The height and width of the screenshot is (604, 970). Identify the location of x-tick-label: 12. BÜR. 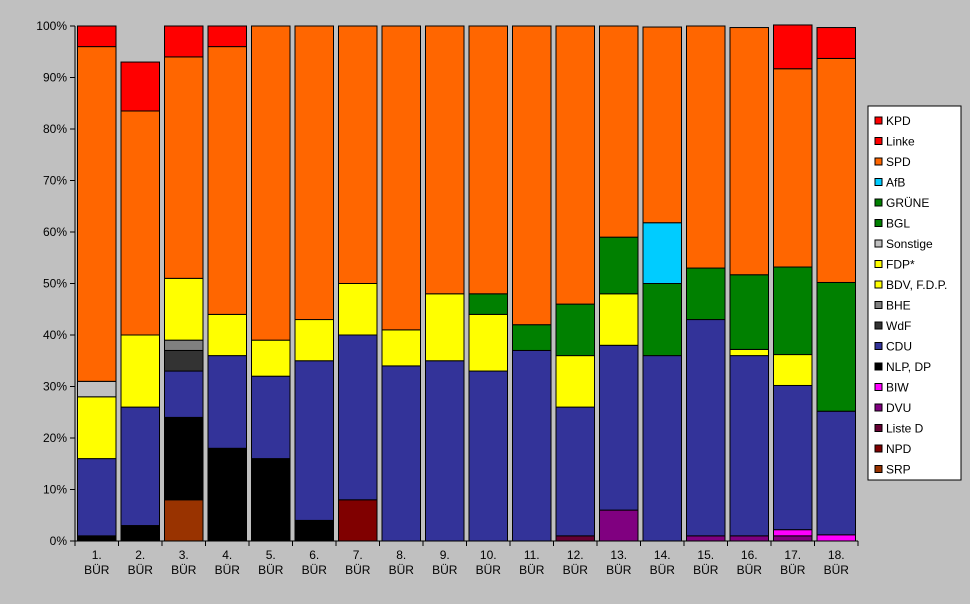
(576, 562).